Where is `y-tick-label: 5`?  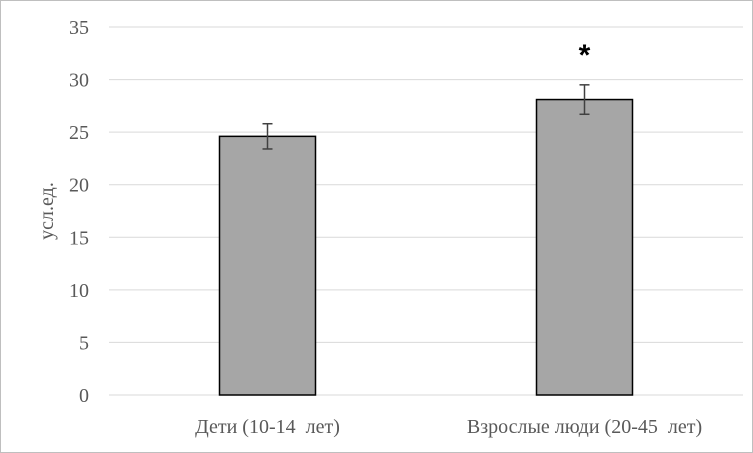 y-tick-label: 5 is located at coordinates (84, 343).